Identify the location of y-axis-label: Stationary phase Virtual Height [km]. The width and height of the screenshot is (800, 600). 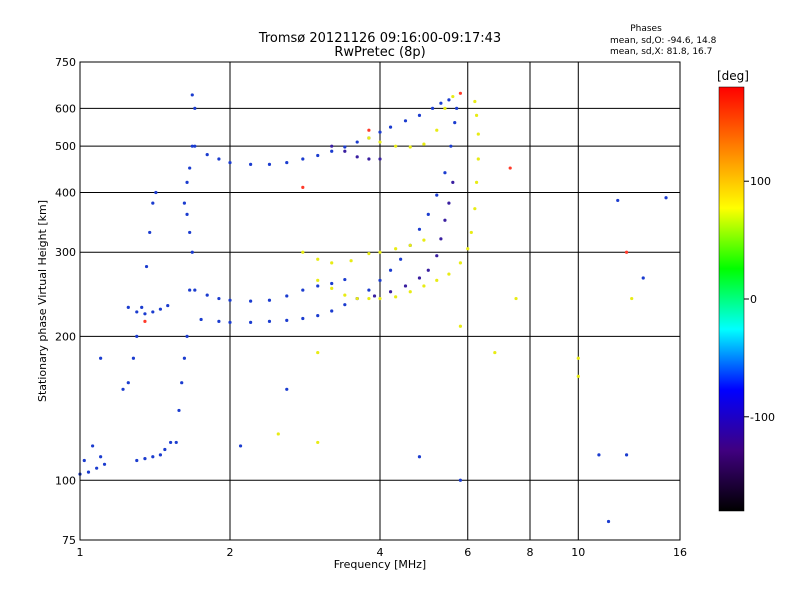
(42, 301).